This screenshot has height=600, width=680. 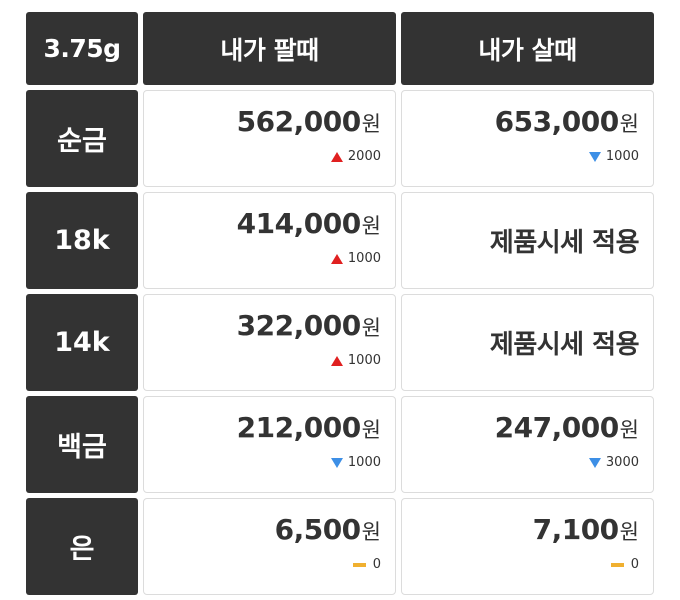 What do you see at coordinates (269, 546) in the screenshot?
I see `sell-price-cell: 6,500 원 0` at bounding box center [269, 546].